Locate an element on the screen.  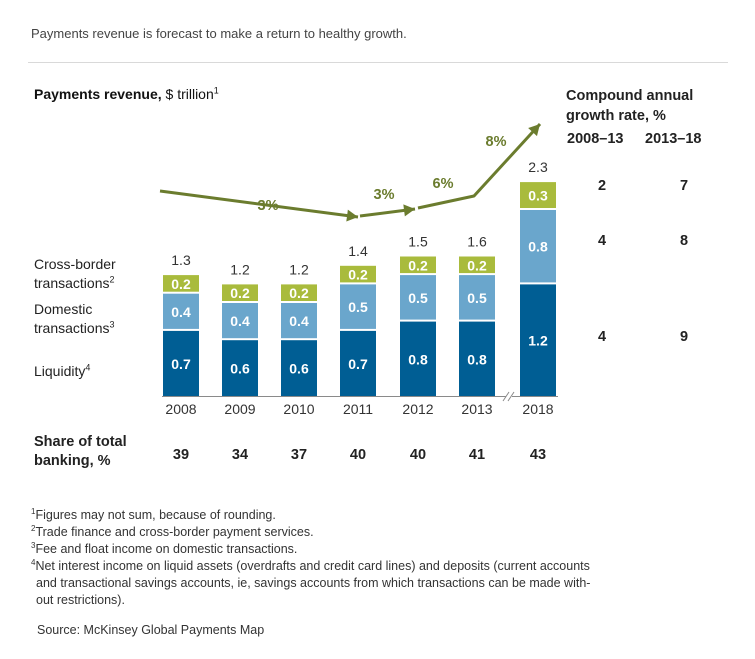
x-tick-2018: 2018 is located at coordinates (537, 409).